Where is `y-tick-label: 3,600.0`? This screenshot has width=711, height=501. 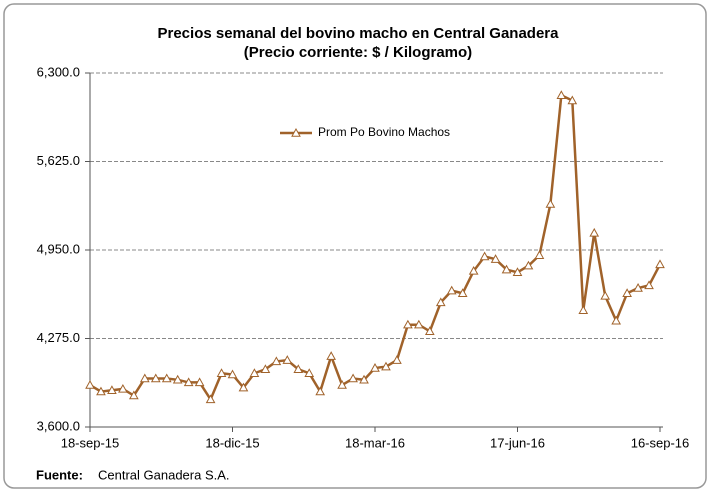
y-tick-label: 3,600.0 is located at coordinates (58, 425).